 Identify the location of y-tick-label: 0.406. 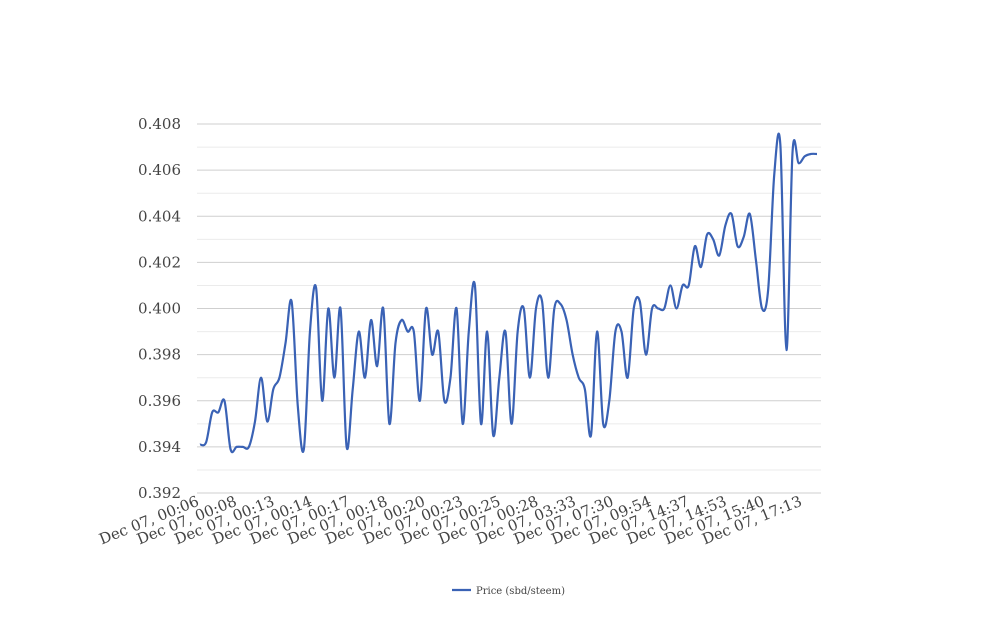
(159, 170).